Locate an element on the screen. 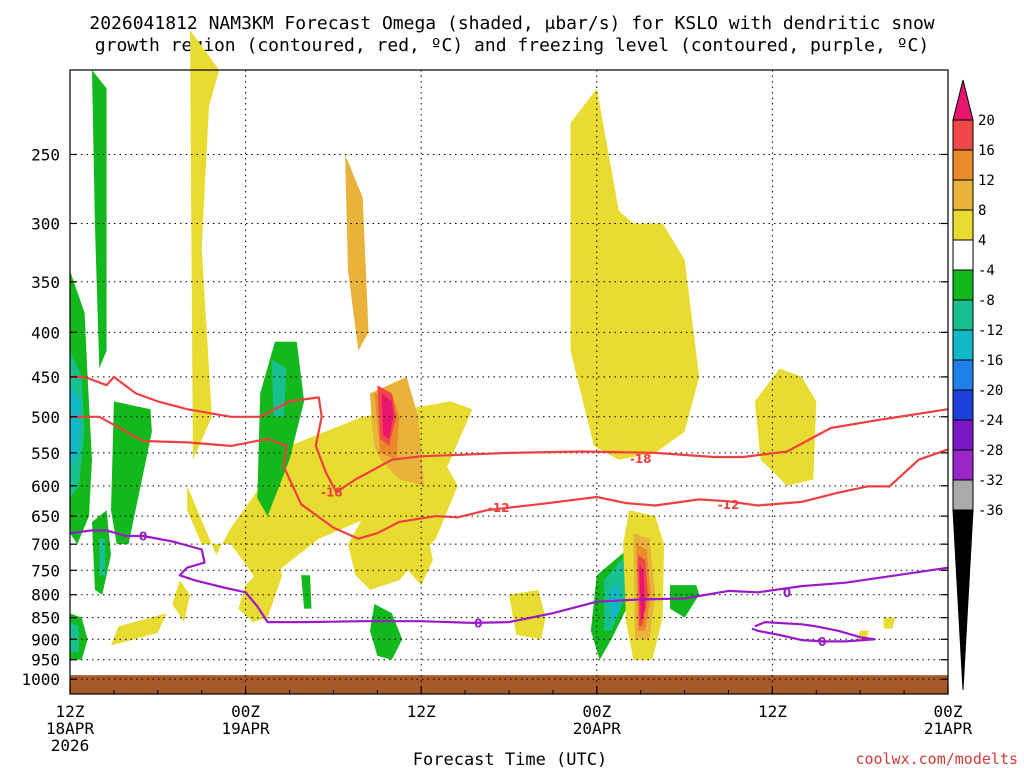  x-tick-label-5-1: 00Z is located at coordinates (948, 711).